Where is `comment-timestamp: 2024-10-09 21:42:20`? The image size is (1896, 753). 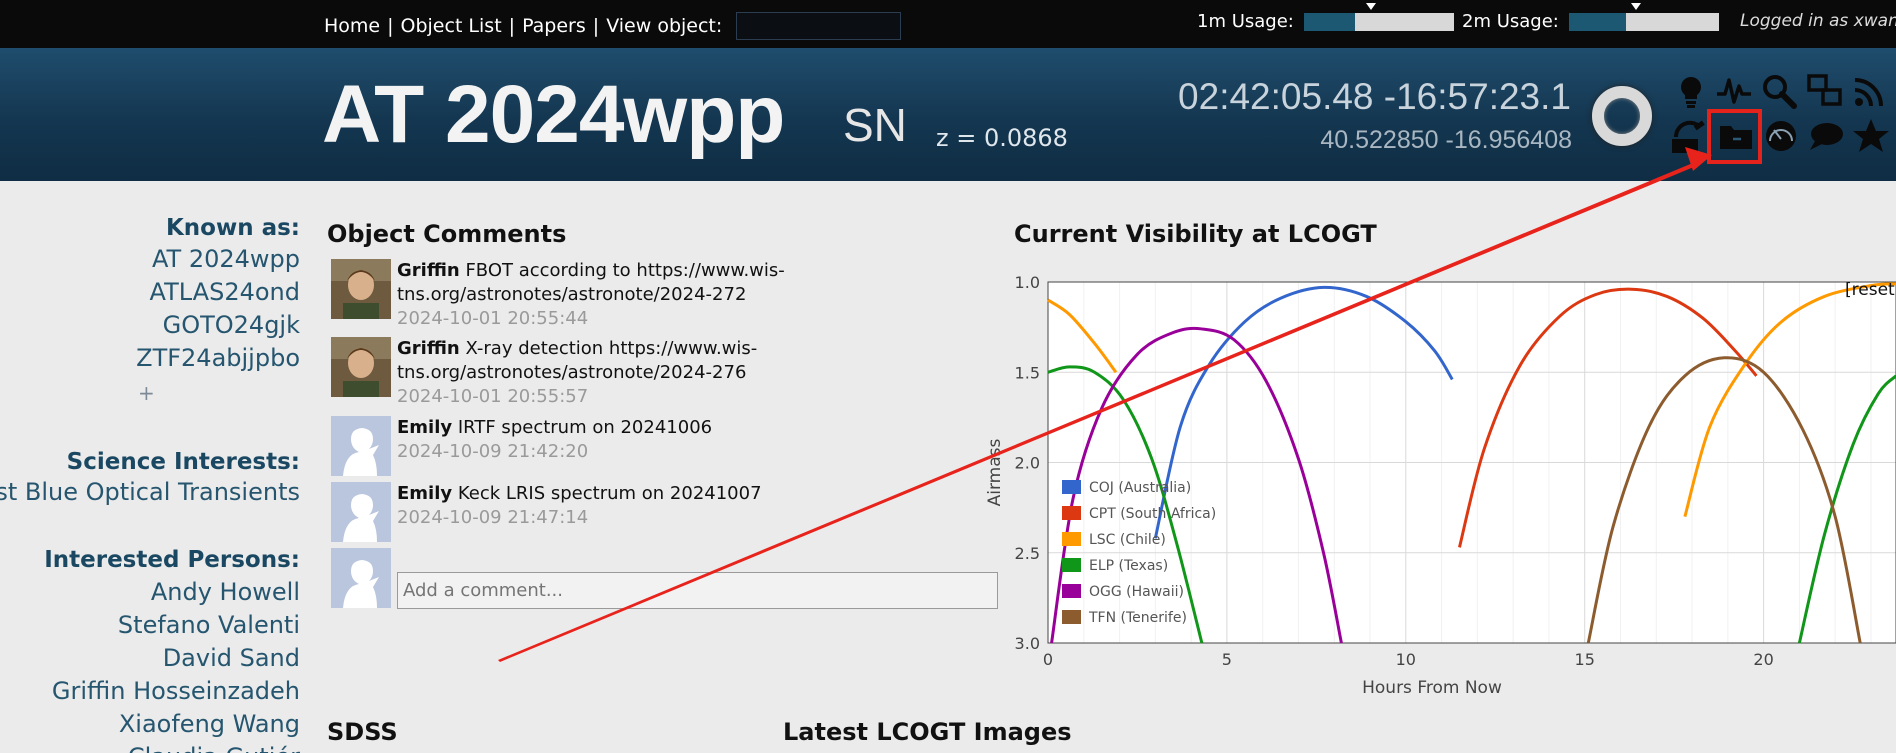 comment-timestamp: 2024-10-09 21:42:20 is located at coordinates (493, 451).